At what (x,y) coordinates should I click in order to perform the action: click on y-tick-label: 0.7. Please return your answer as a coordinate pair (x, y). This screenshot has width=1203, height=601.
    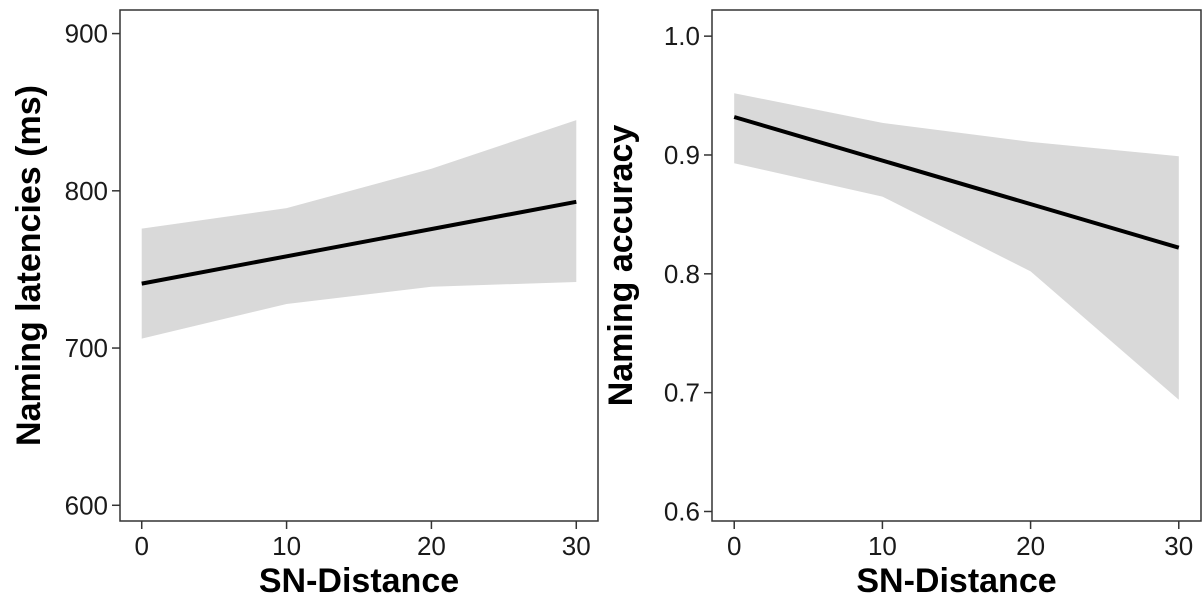
    Looking at the image, I should click on (682, 393).